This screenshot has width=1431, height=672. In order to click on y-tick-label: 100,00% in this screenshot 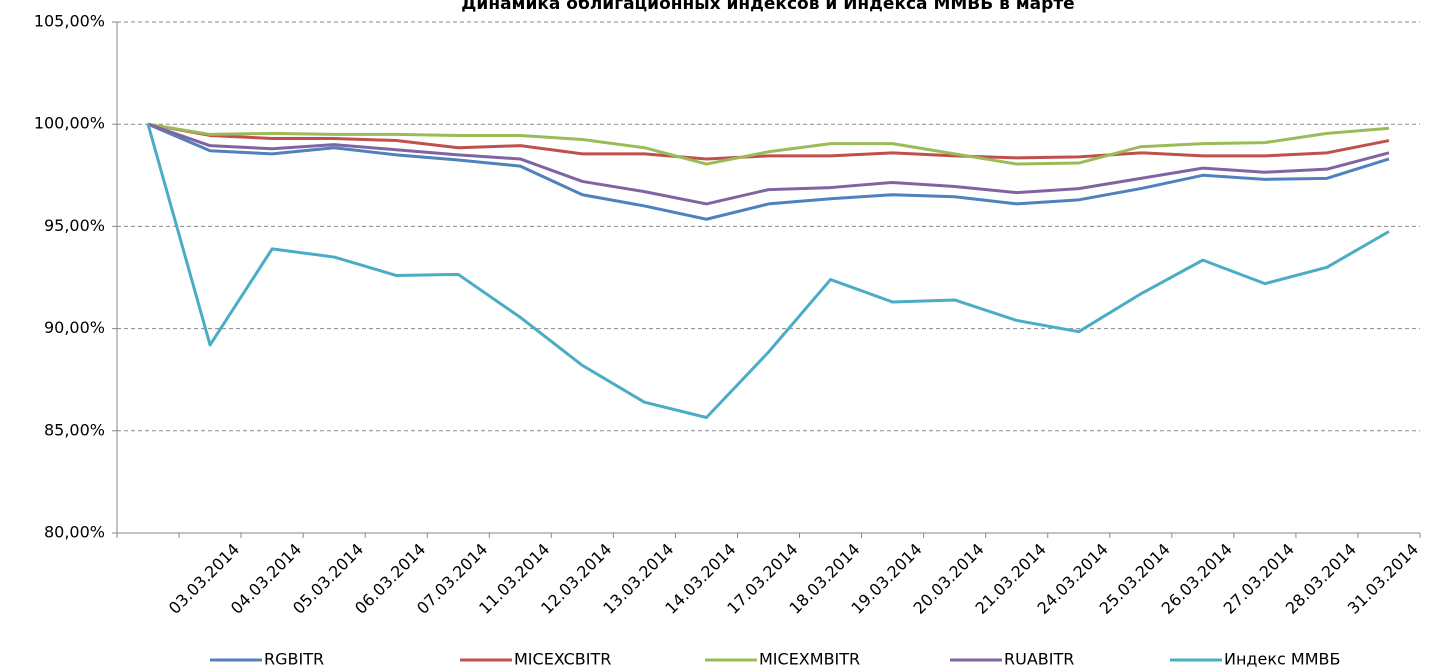, I will do `click(69, 123)`.